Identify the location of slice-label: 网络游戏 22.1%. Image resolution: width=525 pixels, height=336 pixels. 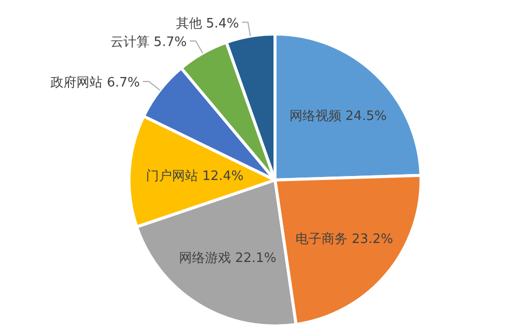
(227, 258).